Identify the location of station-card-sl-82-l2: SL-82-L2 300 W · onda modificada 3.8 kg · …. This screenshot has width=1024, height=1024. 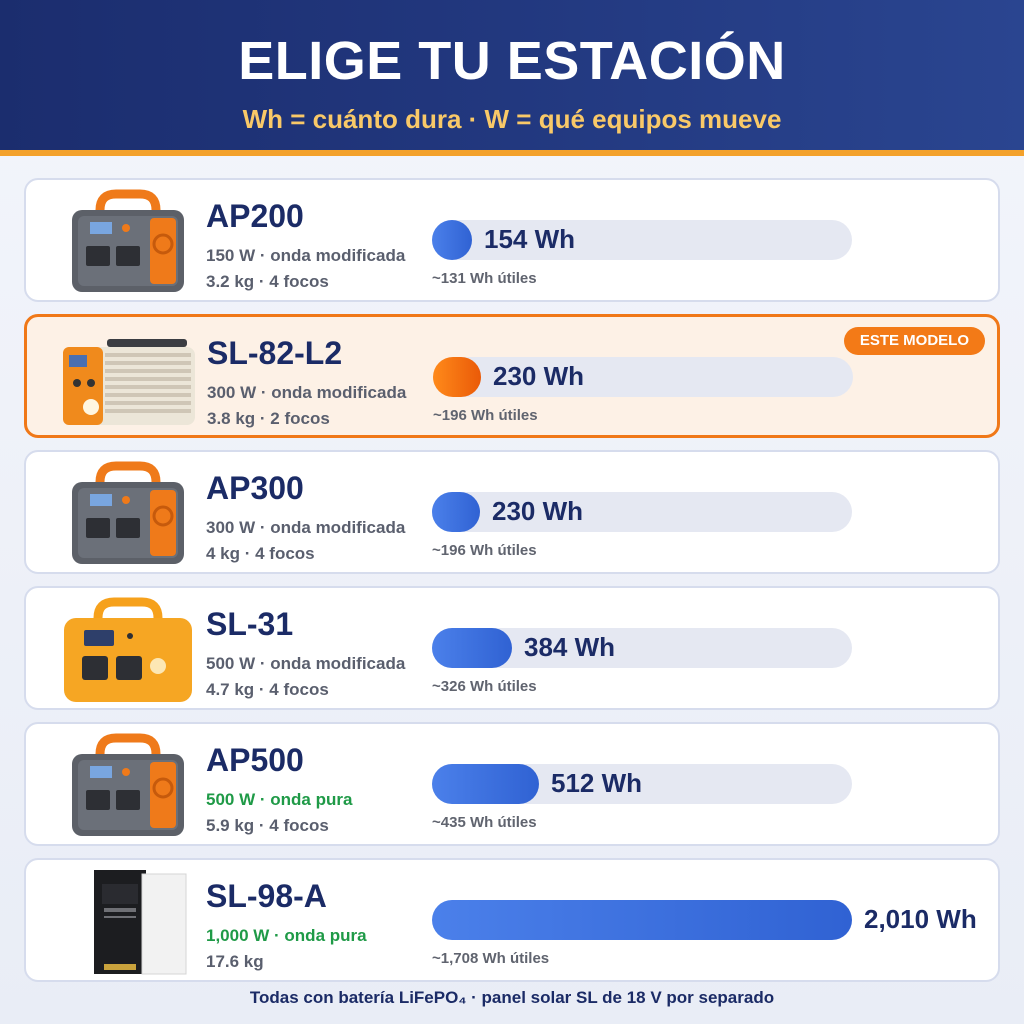
(512, 376).